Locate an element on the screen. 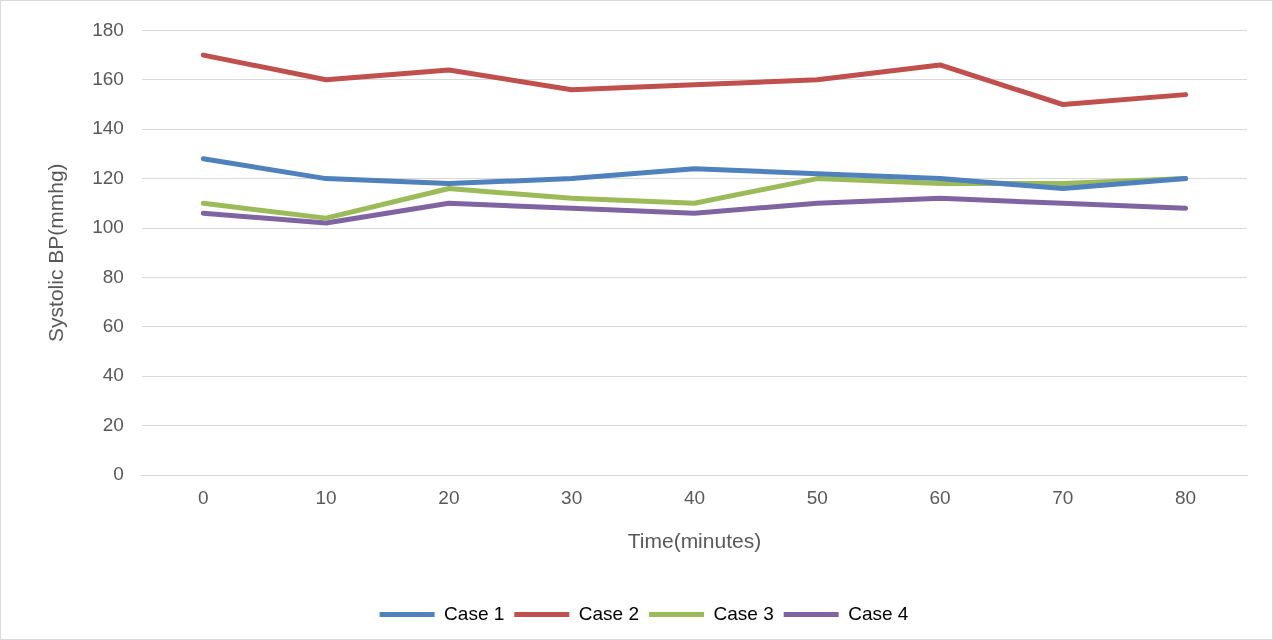 The width and height of the screenshot is (1273, 640). x-tick-label: 20 is located at coordinates (449, 497).